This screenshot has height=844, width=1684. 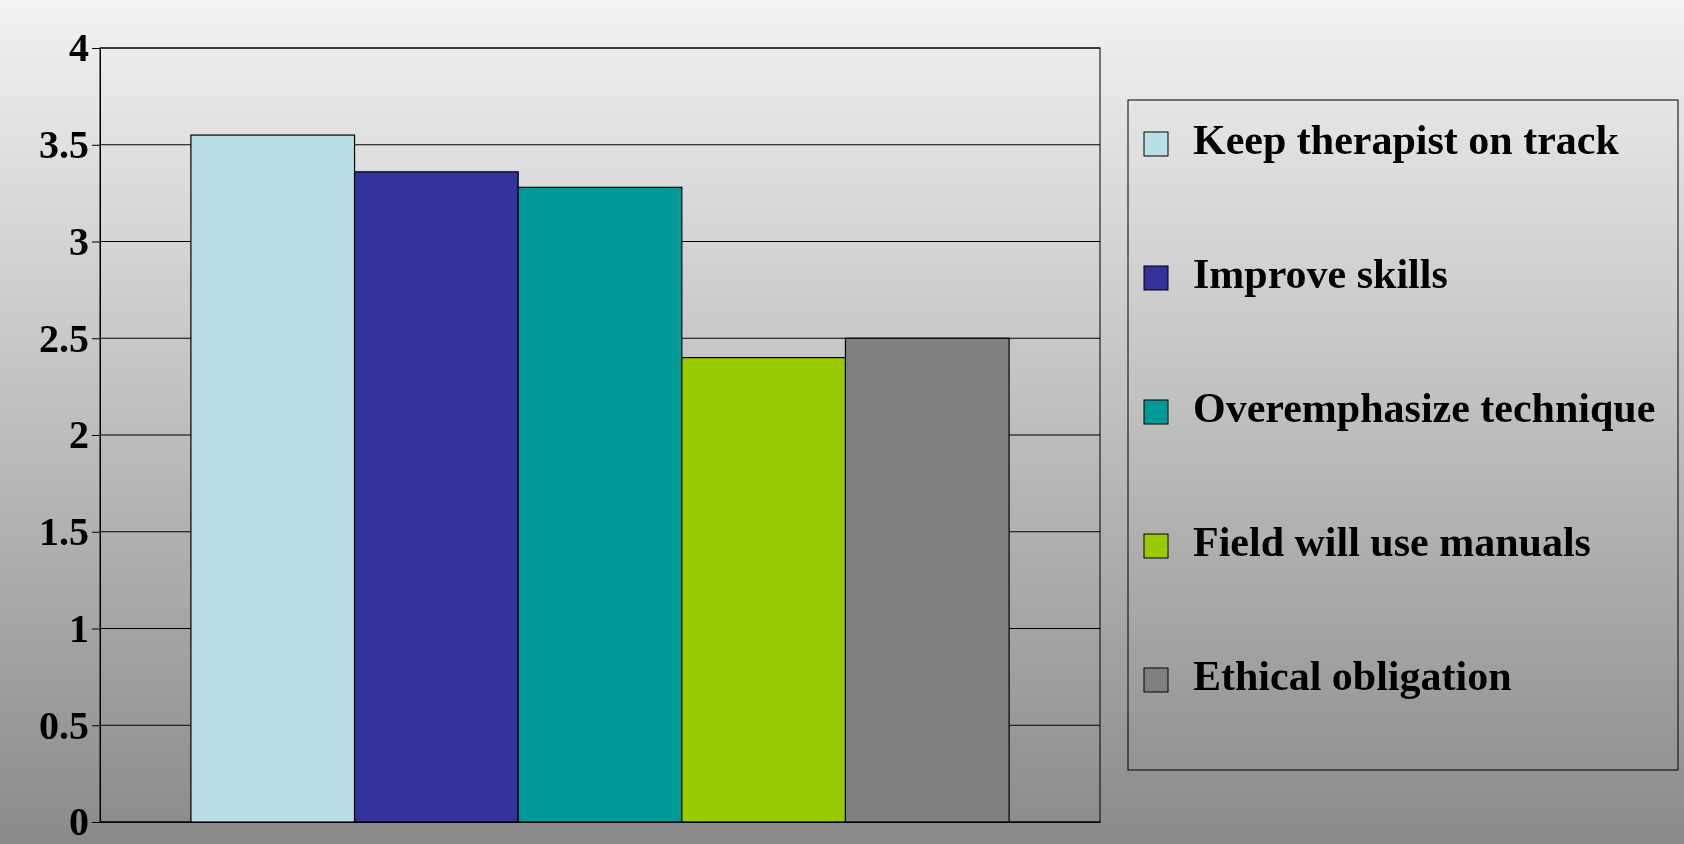 I want to click on legend-label: Ethical obligation, so click(x=1352, y=676).